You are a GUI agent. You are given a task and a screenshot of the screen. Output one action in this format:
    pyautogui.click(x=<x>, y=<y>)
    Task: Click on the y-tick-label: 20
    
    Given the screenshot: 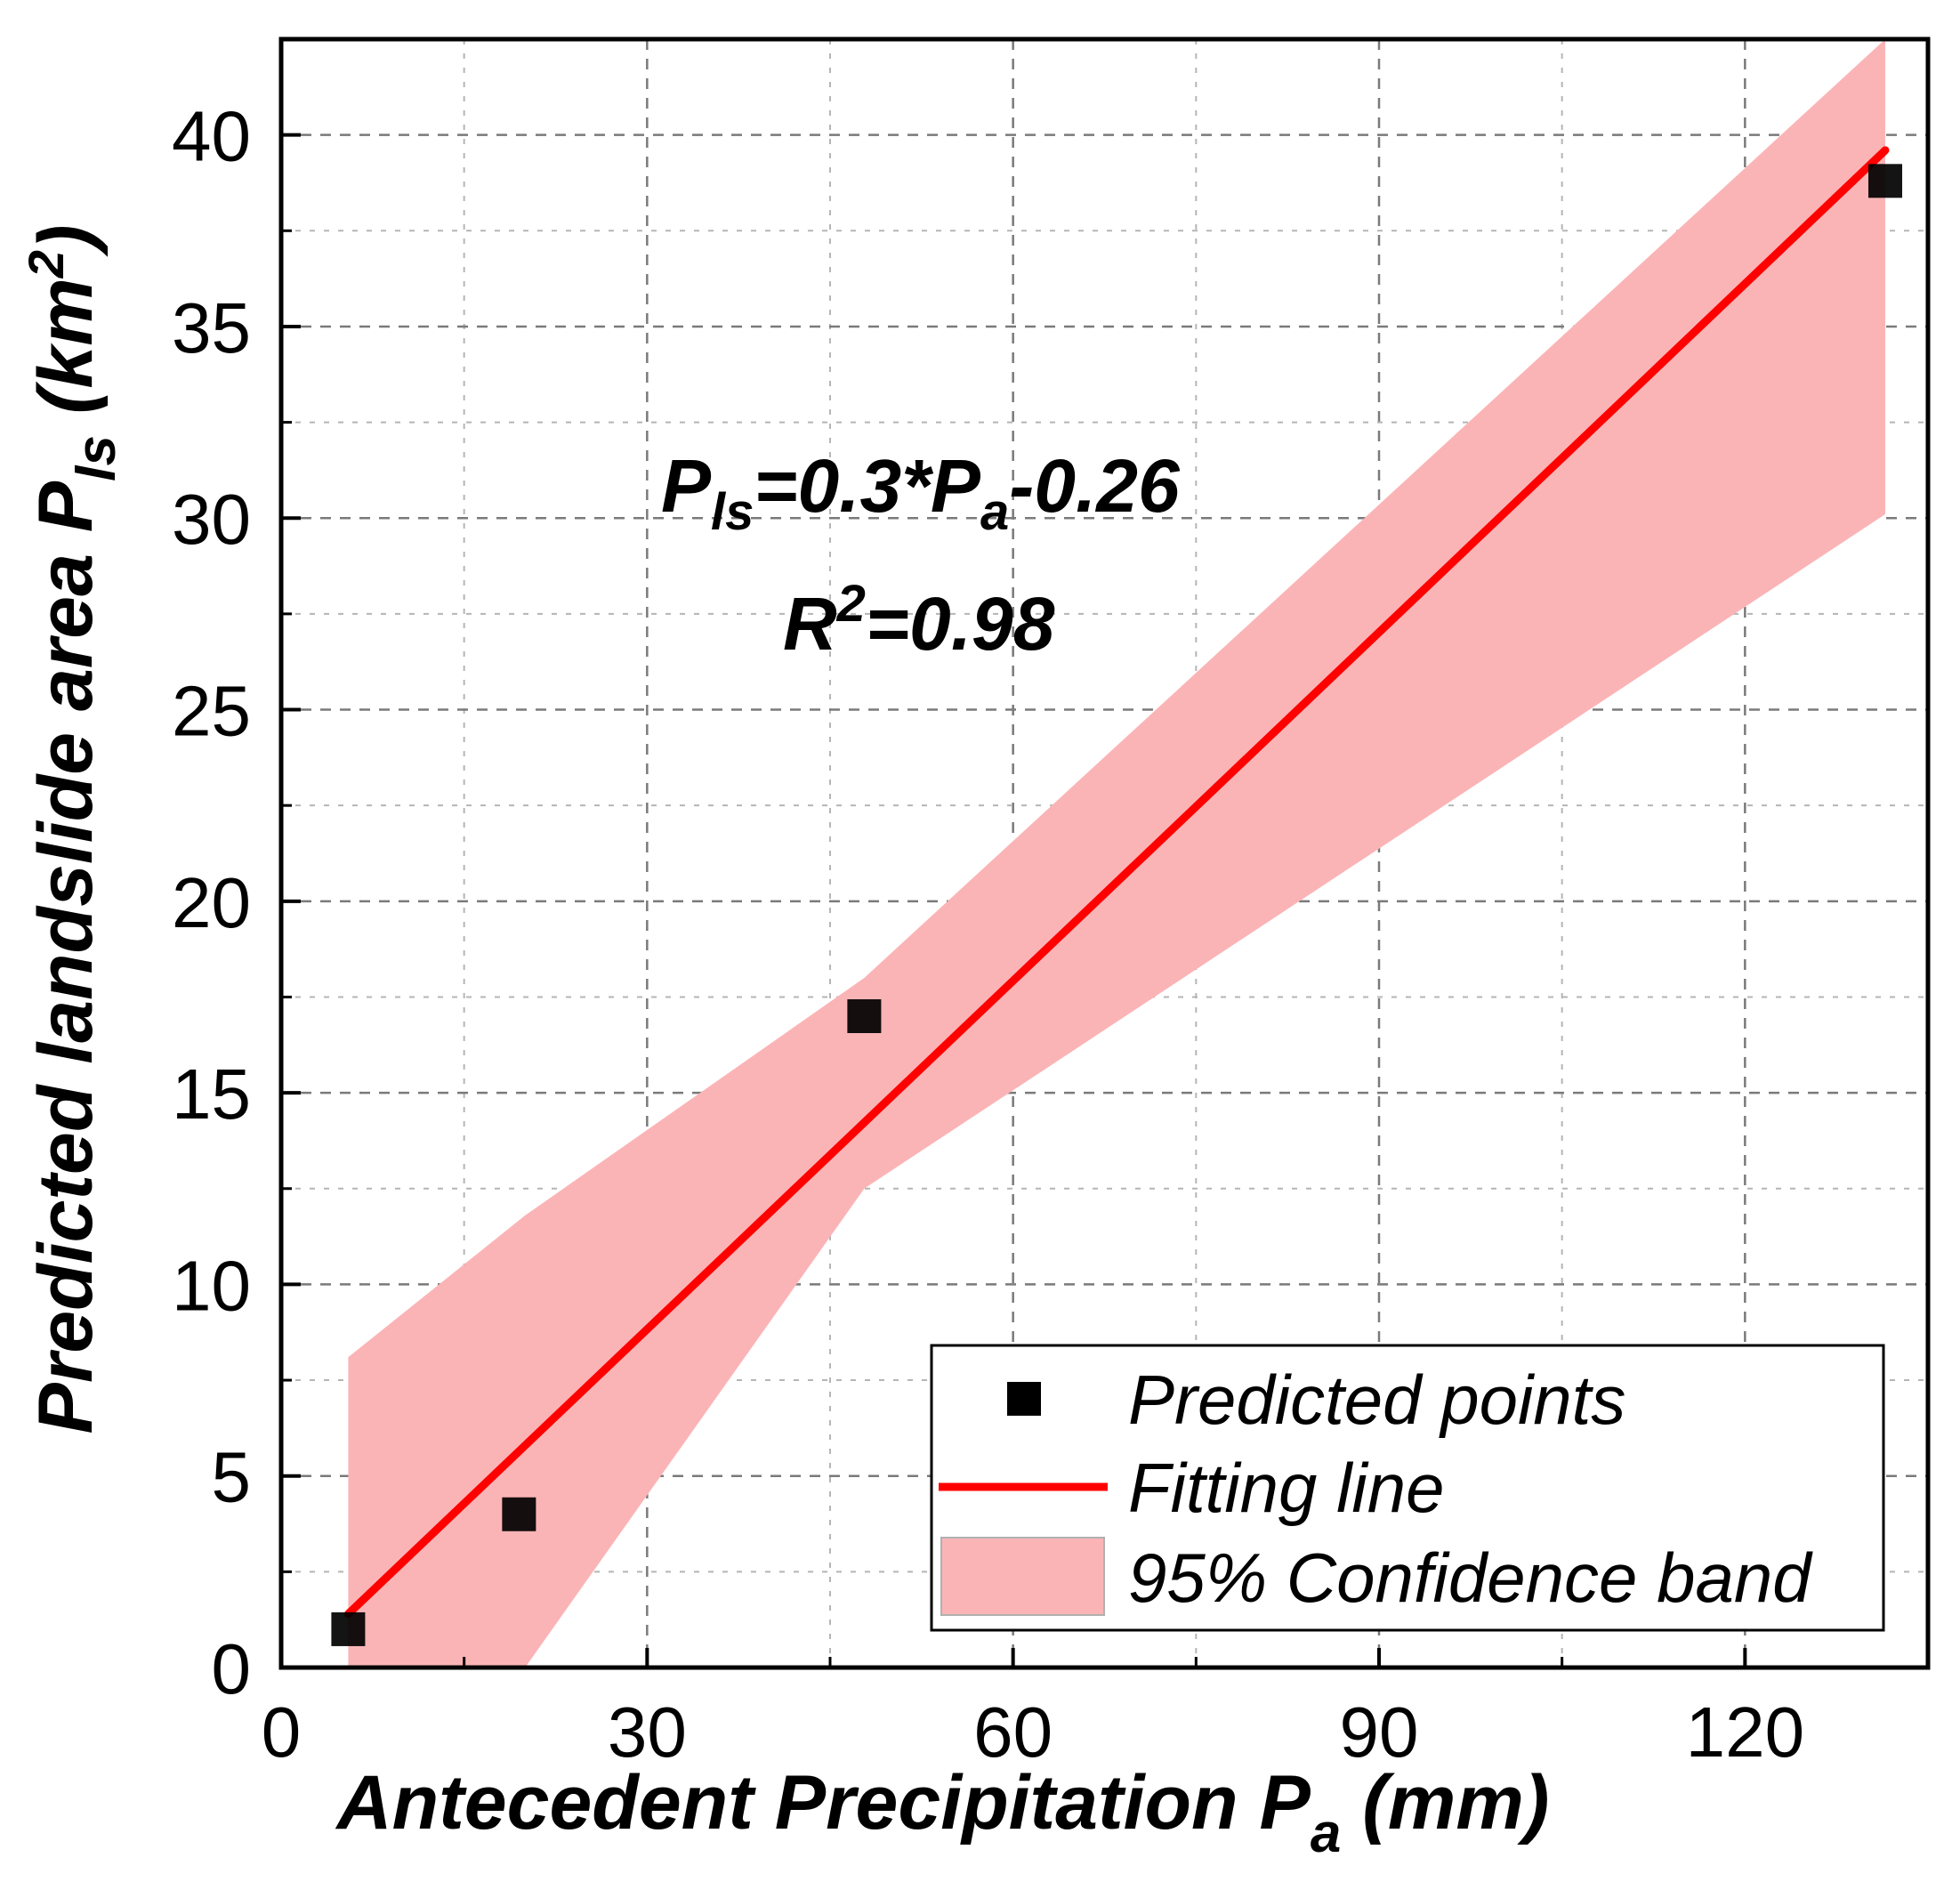 What is the action you would take?
    pyautogui.click(x=212, y=902)
    